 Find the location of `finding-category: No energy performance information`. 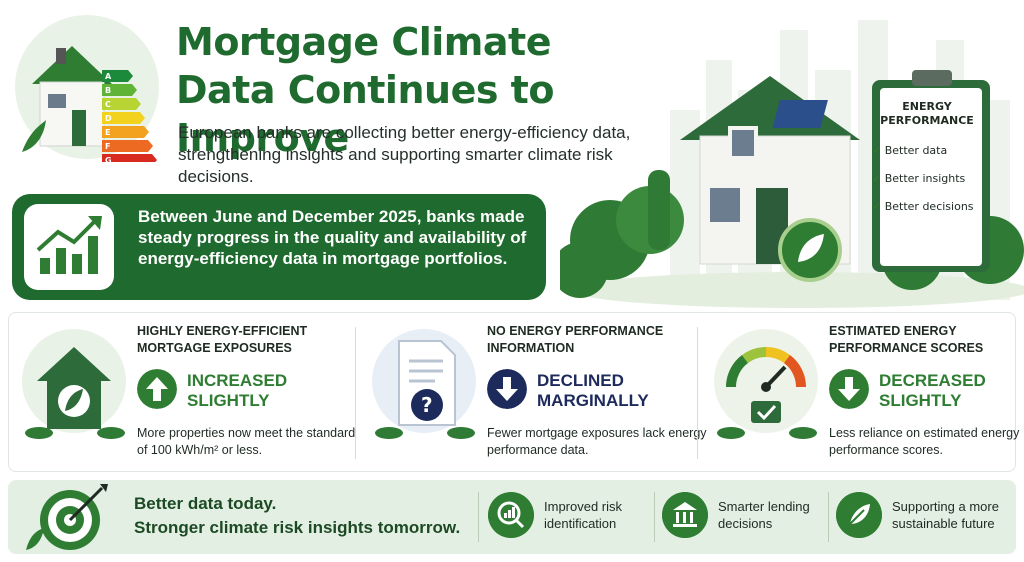

finding-category: No energy performance information is located at coordinates (575, 339).